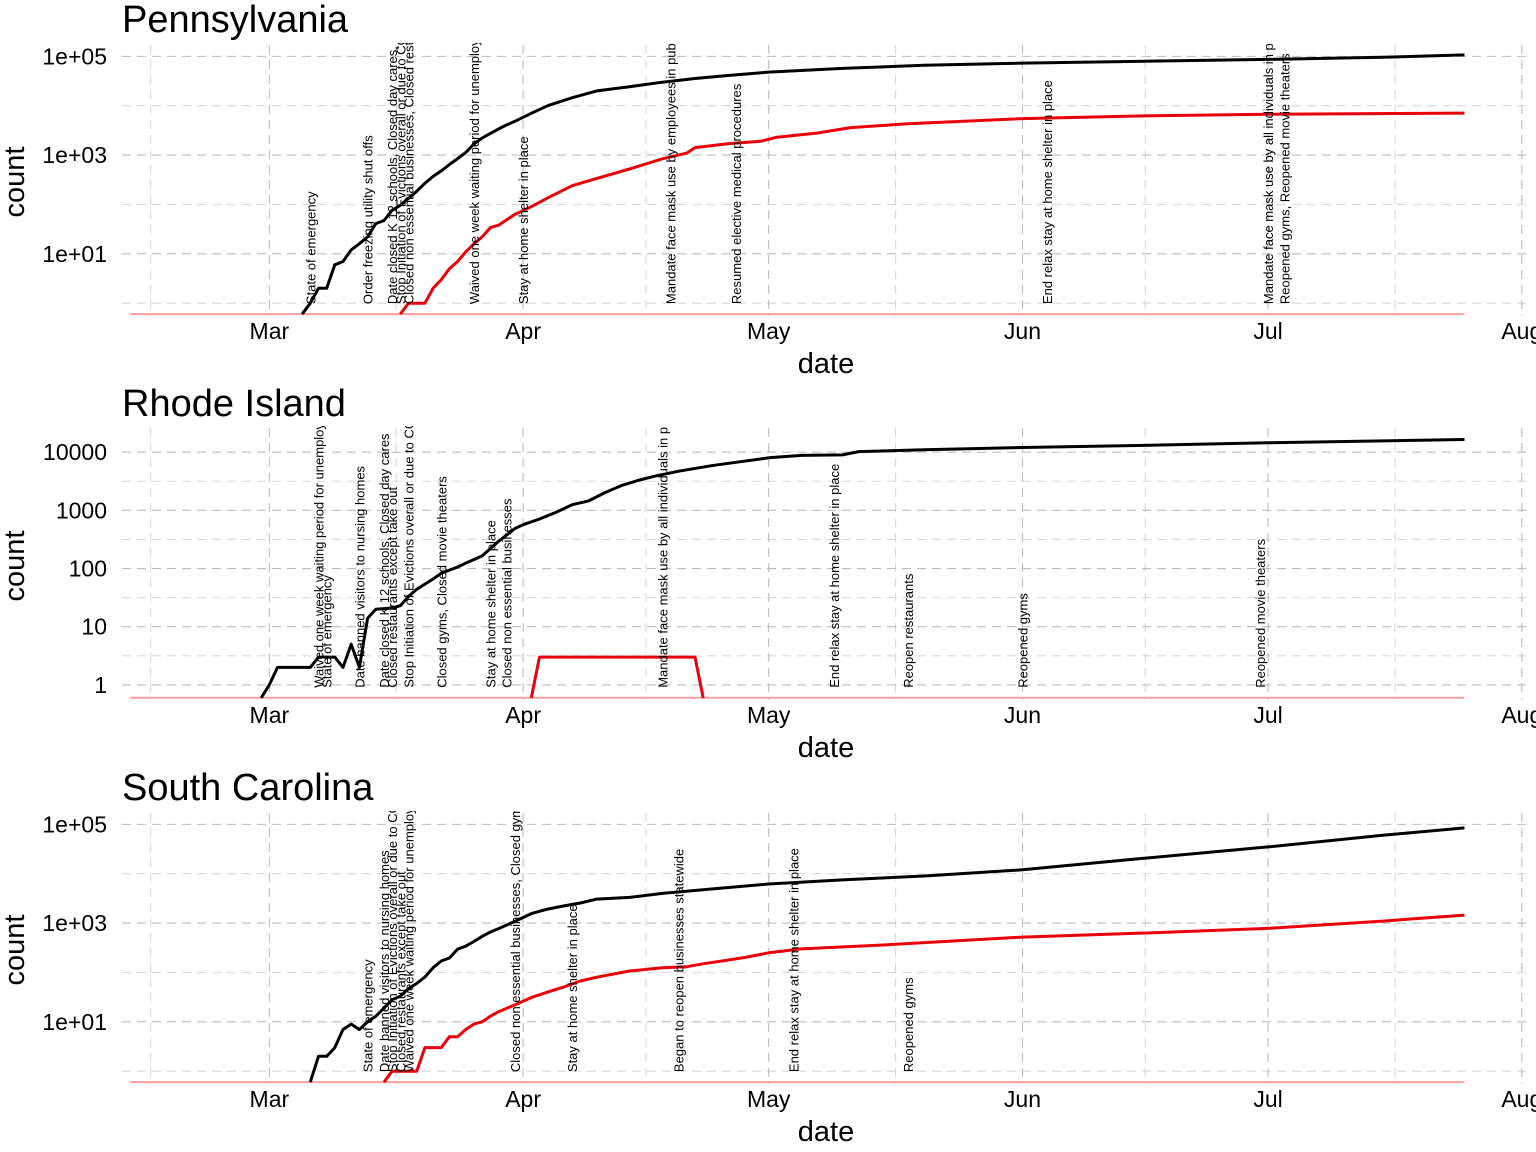 The height and width of the screenshot is (1152, 1536). Describe the element at coordinates (736, 193) in the screenshot. I see `event-label: Resumed elective medical procedures` at that location.